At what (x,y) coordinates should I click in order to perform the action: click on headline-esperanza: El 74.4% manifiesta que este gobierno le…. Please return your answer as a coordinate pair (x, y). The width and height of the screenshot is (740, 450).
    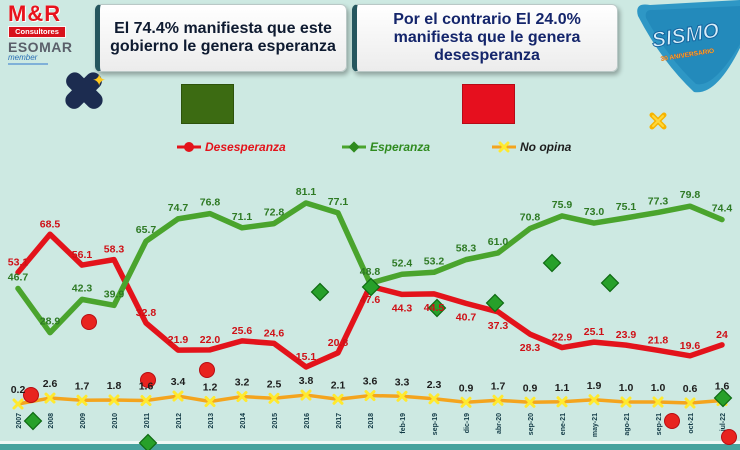
    Looking at the image, I should click on (221, 38).